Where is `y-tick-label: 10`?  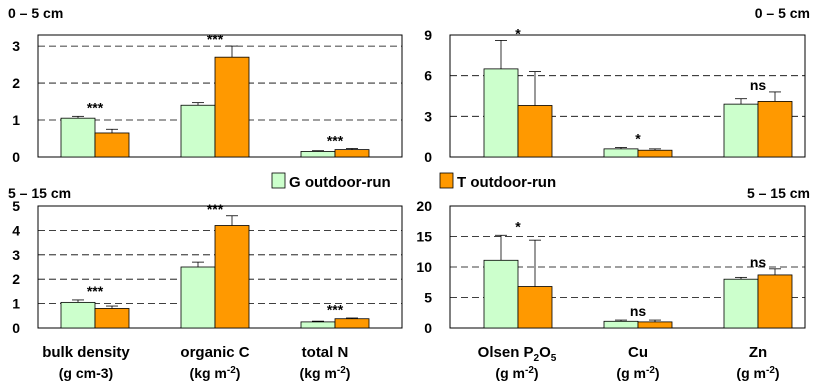
y-tick-label: 10 is located at coordinates (424, 267).